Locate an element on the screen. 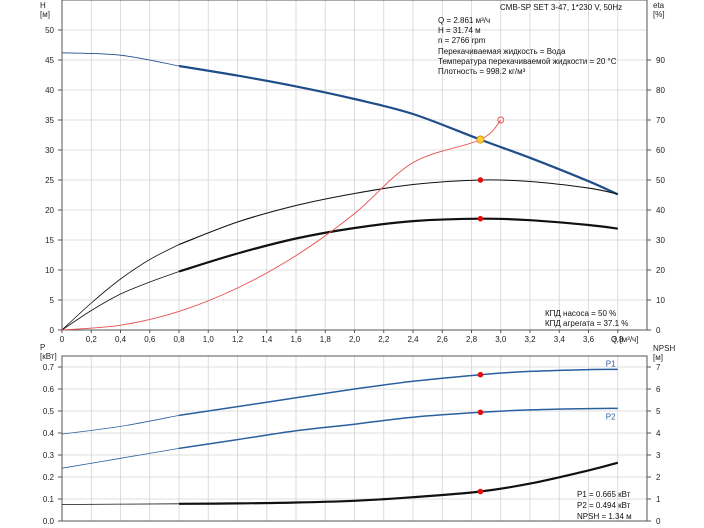 Image resolution: width=704 pixels, height=528 pixels. y-tick-label: 0.4 is located at coordinates (49, 433).